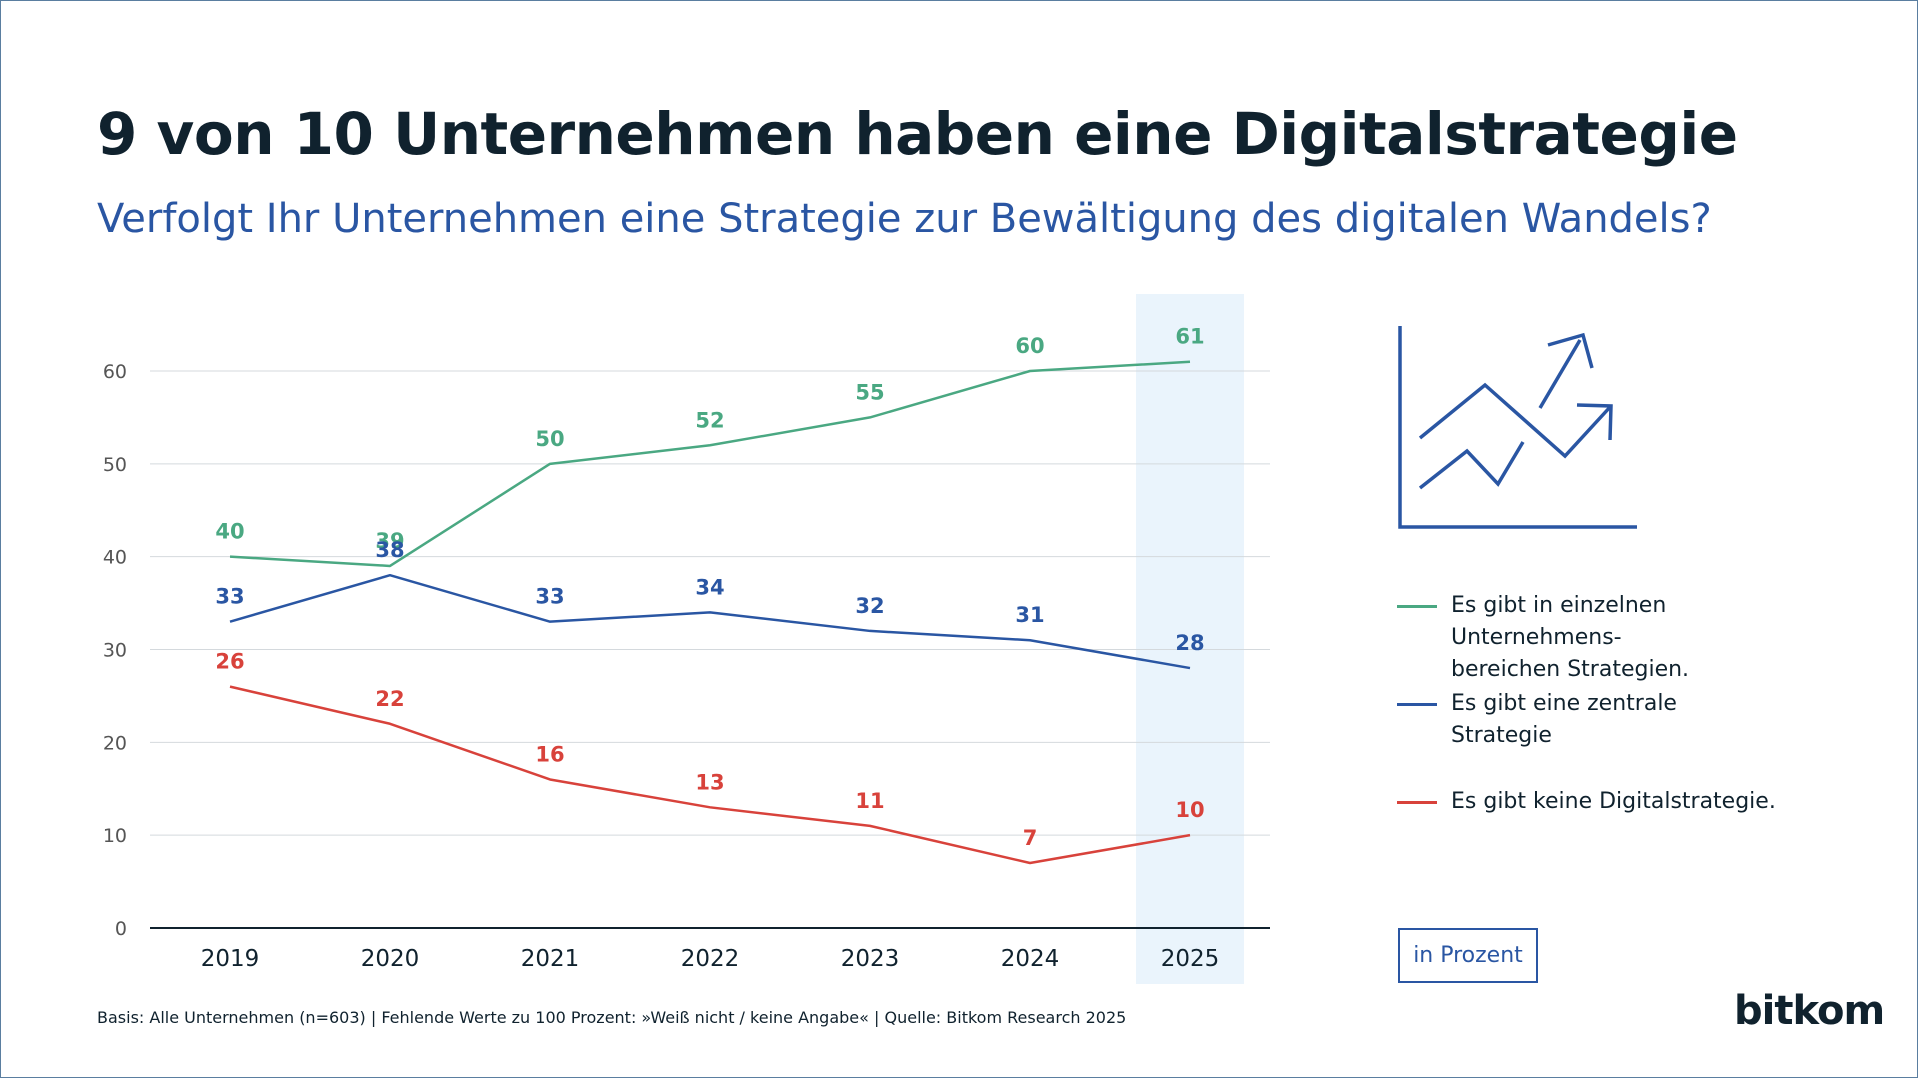  I want to click on data-label: 22, so click(389, 699).